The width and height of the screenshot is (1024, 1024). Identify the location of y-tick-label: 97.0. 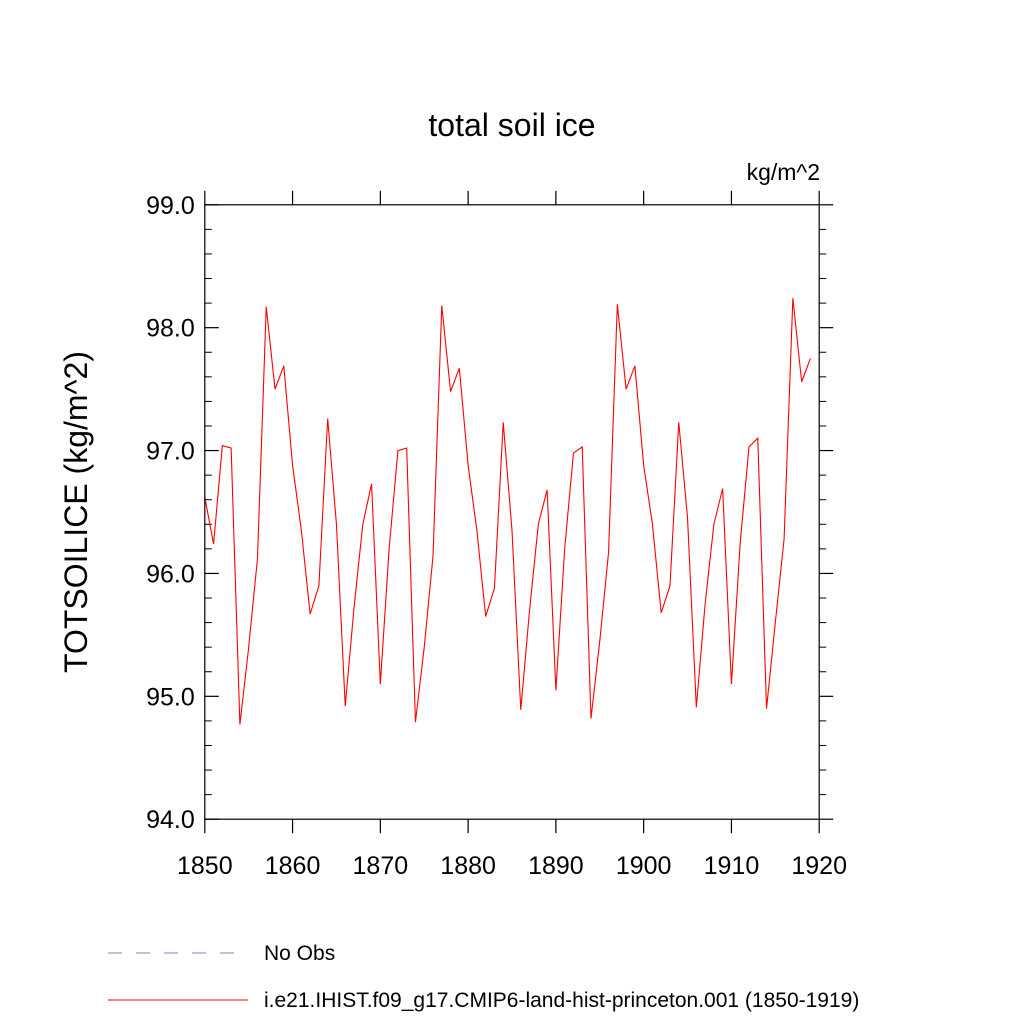
(170, 452).